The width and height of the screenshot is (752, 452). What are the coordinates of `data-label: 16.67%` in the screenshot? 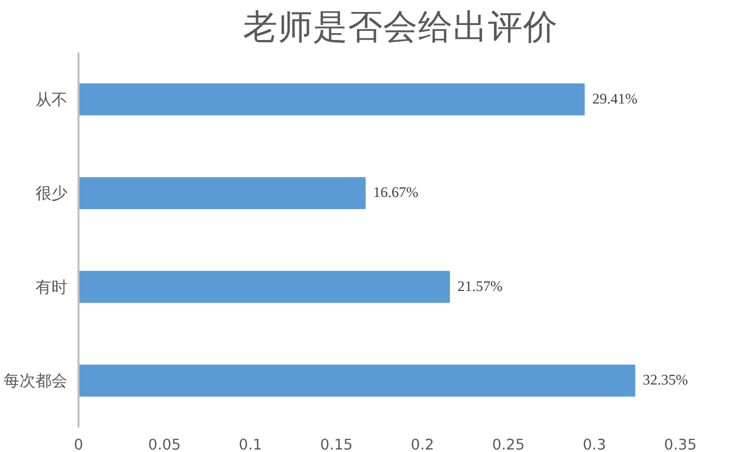 It's located at (395, 193).